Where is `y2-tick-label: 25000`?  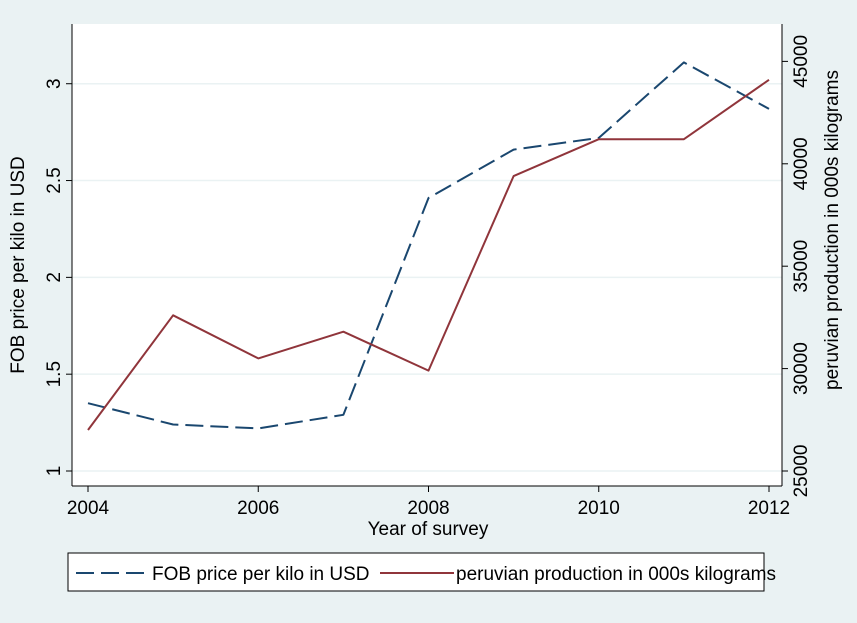
y2-tick-label: 25000 is located at coordinates (801, 471).